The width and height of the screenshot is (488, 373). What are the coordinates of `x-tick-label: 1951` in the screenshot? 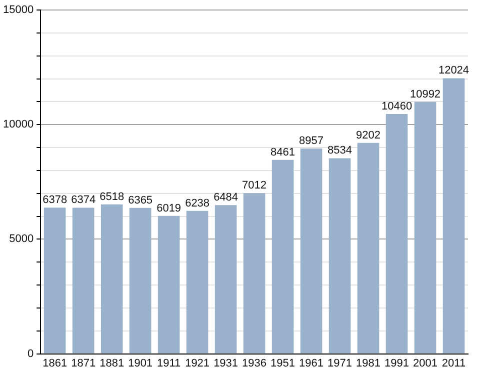 It's located at (283, 363).